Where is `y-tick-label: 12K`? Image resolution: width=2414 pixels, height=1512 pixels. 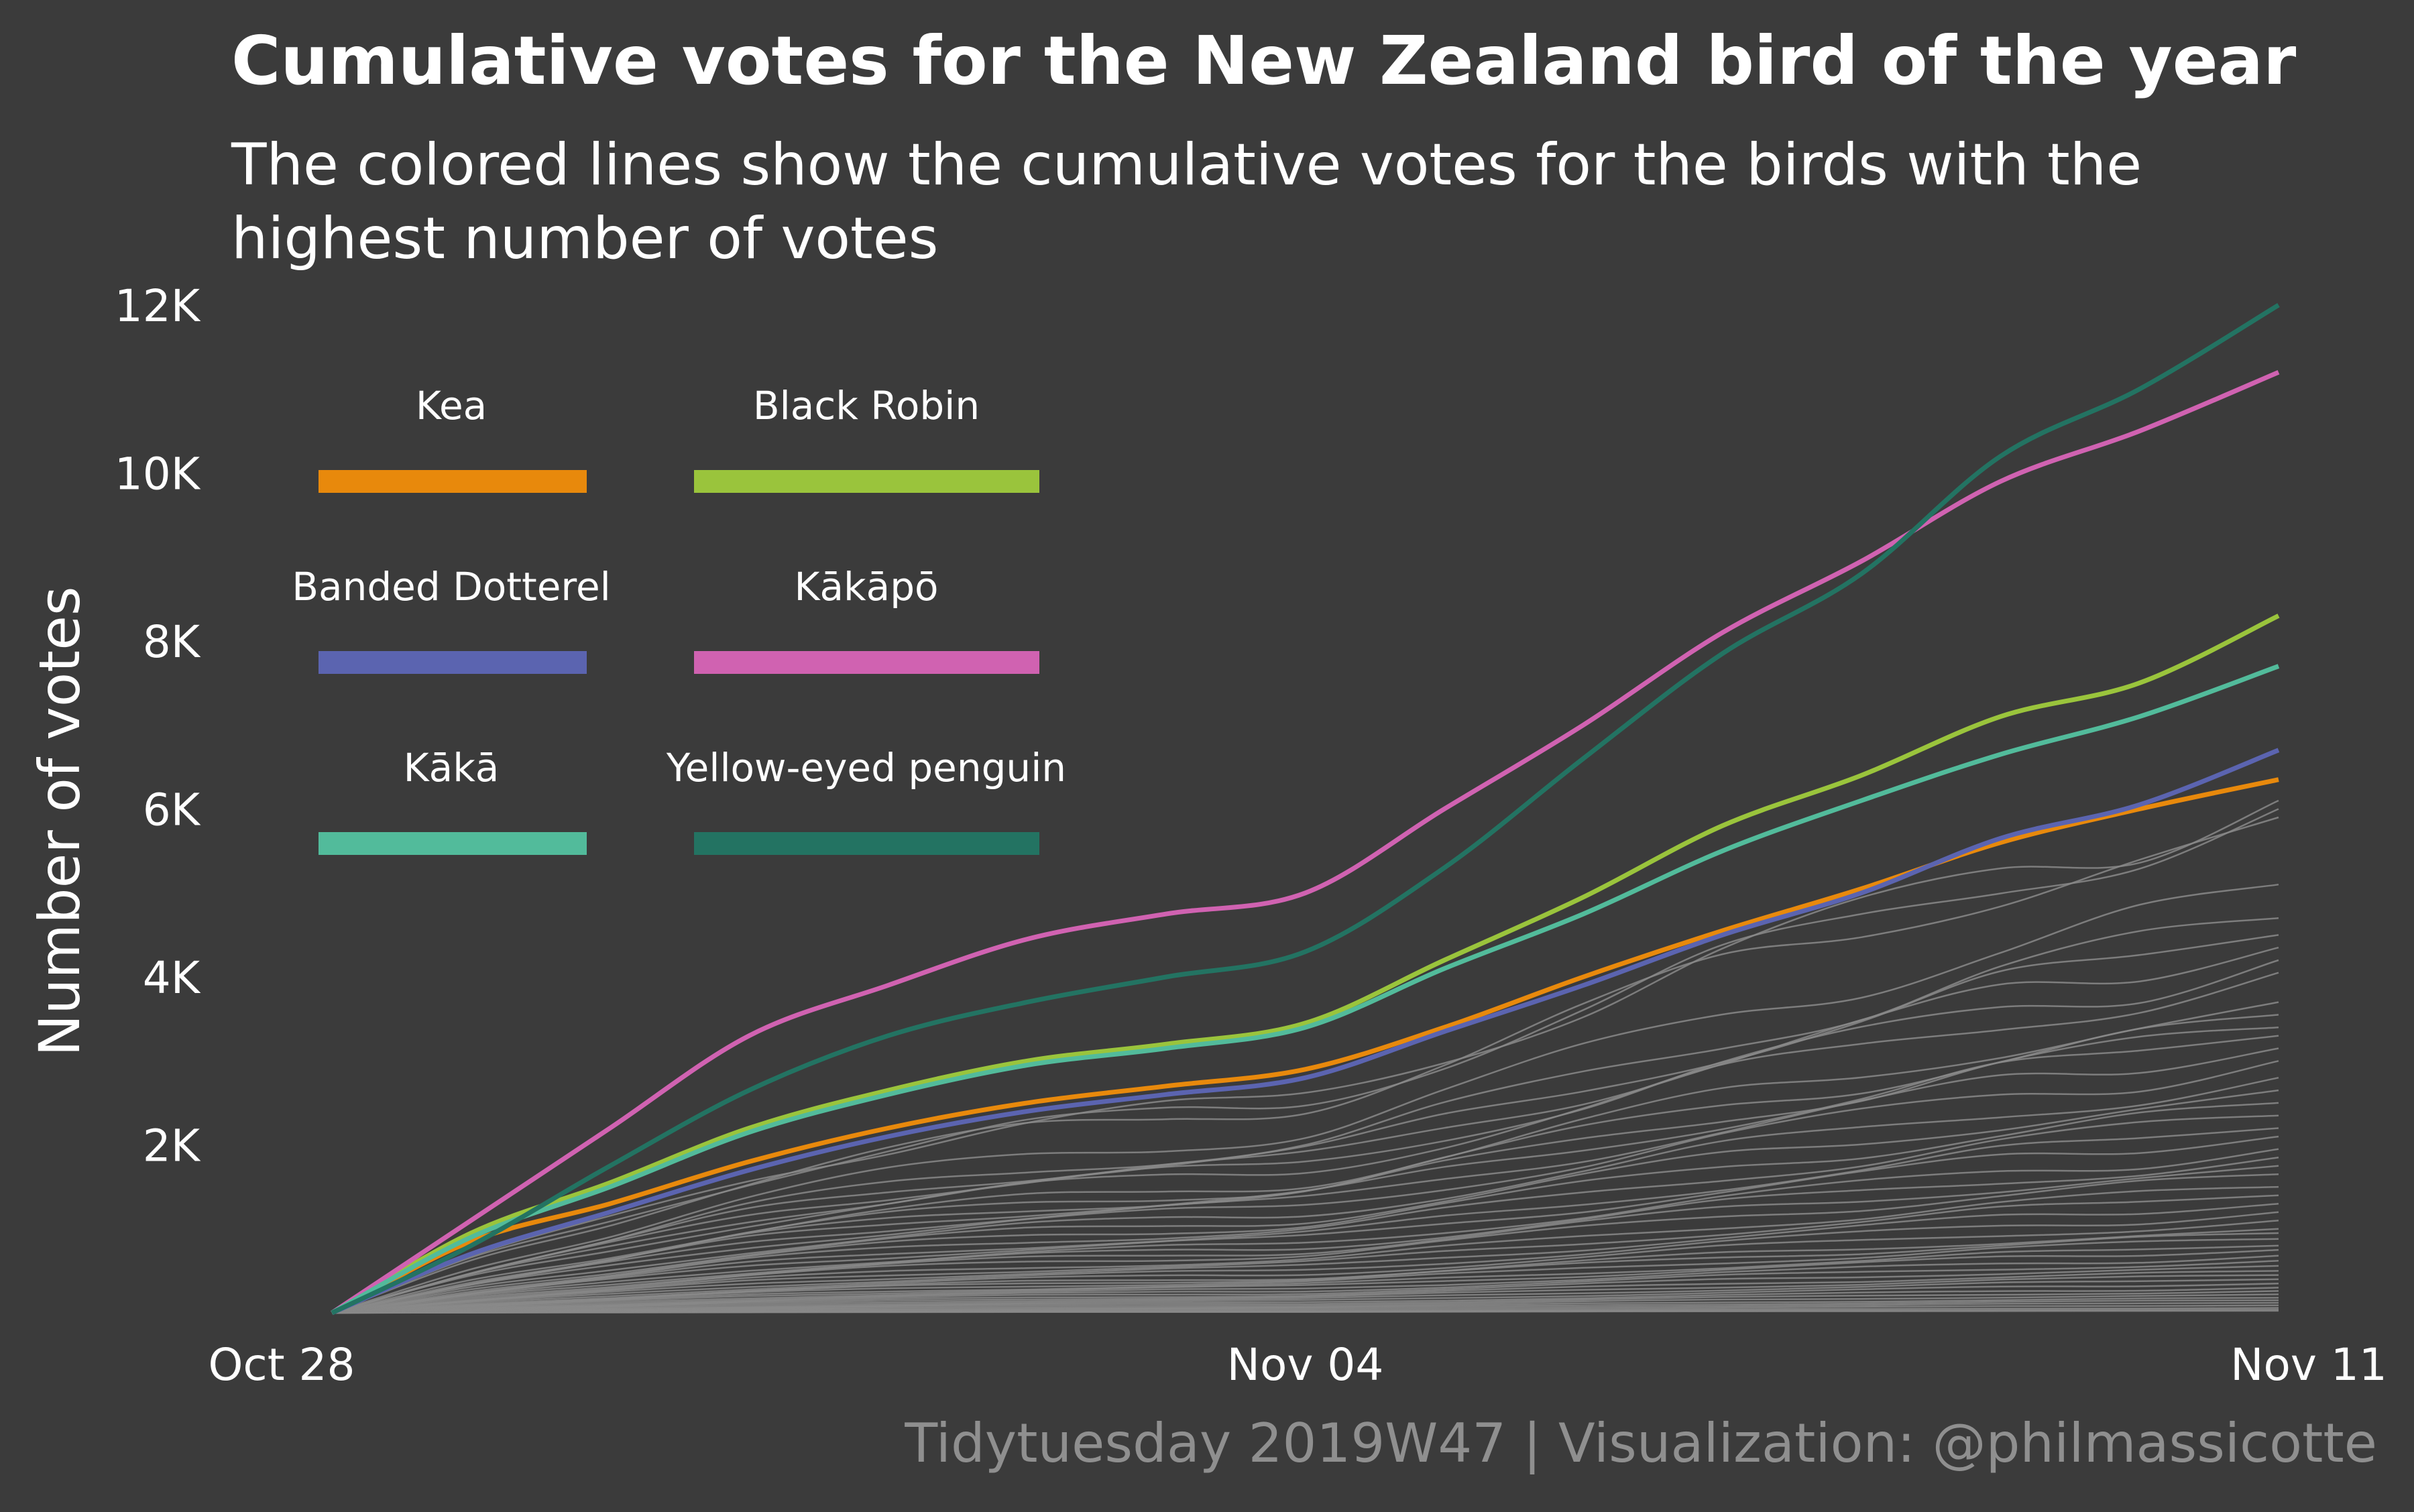 y-tick-label: 12K is located at coordinates (158, 306).